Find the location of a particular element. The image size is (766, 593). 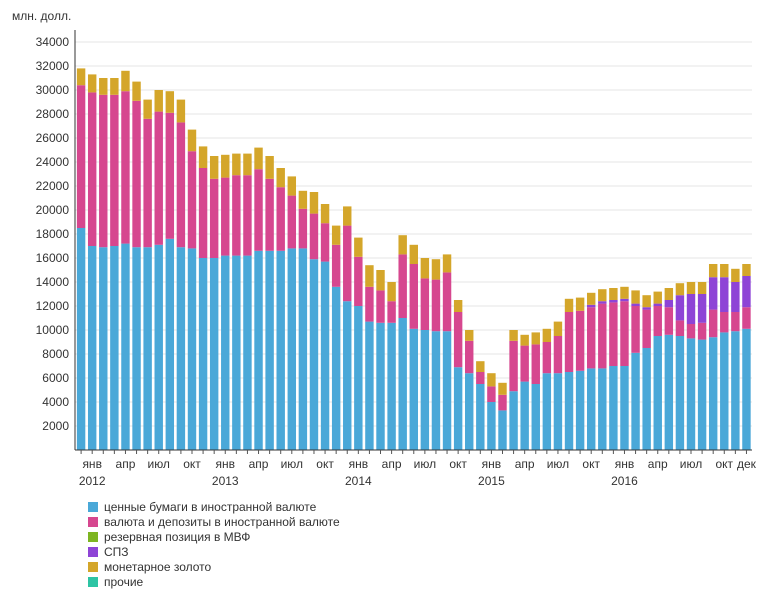

legend-label: ценные бумаги в иностранной валюте is located at coordinates (210, 507).